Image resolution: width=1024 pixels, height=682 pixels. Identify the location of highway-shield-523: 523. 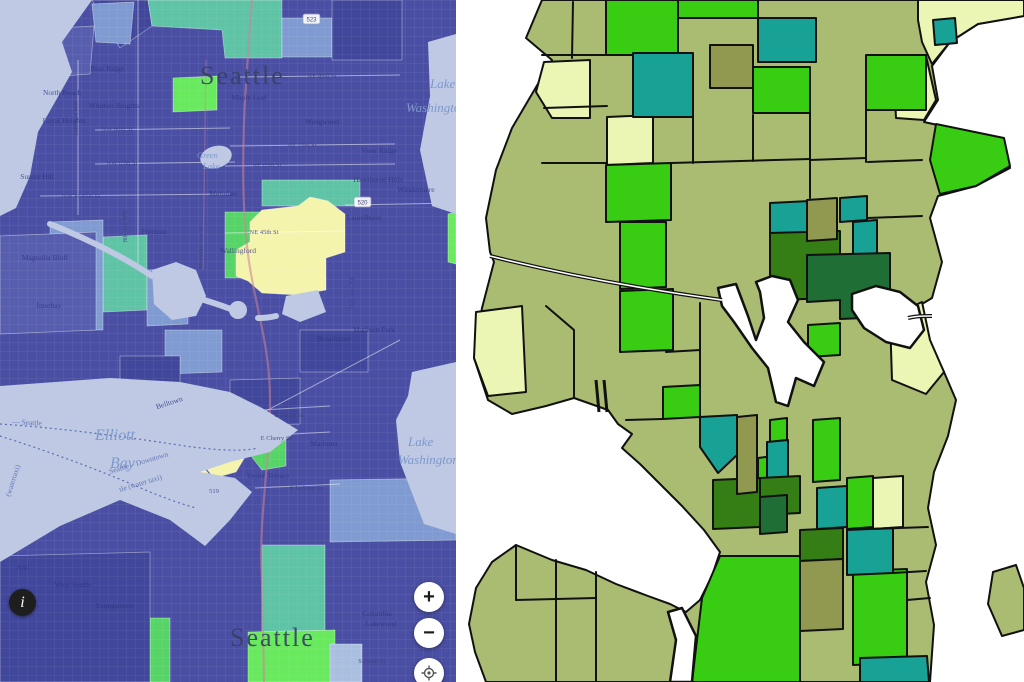
(311, 19).